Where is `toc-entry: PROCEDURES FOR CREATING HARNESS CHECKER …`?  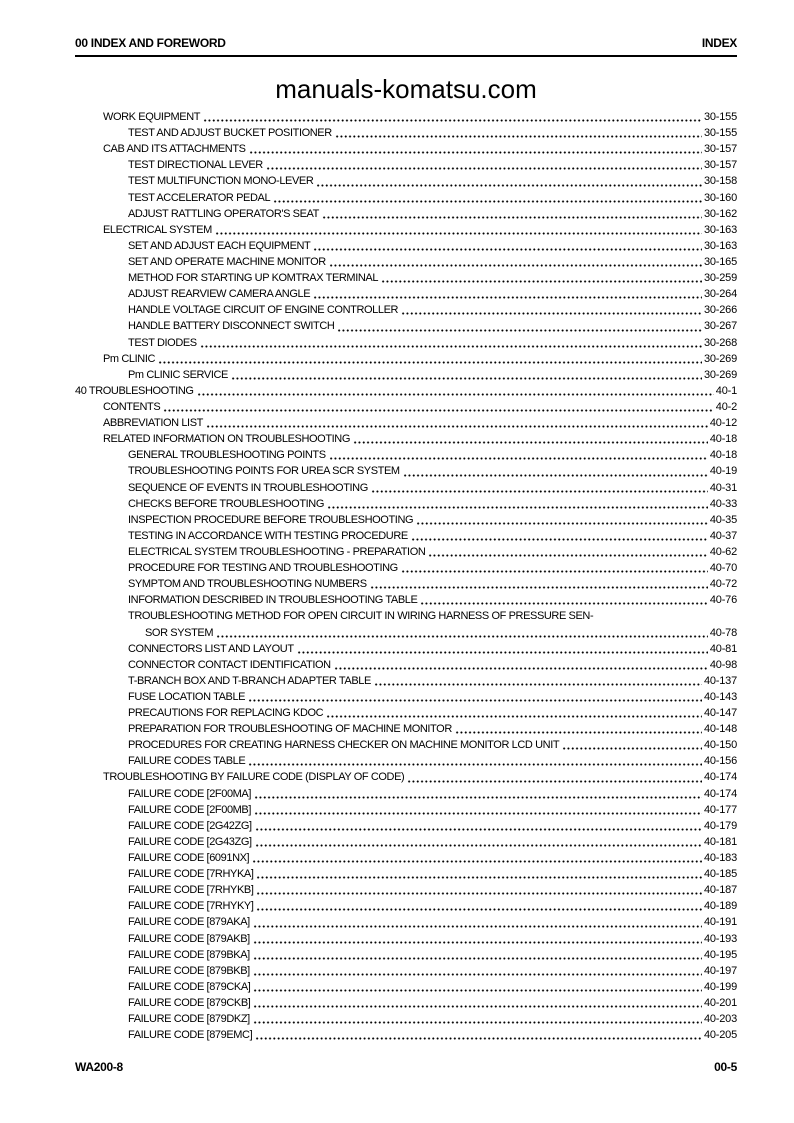 toc-entry: PROCEDURES FOR CREATING HARNESS CHECKER … is located at coordinates (406, 745).